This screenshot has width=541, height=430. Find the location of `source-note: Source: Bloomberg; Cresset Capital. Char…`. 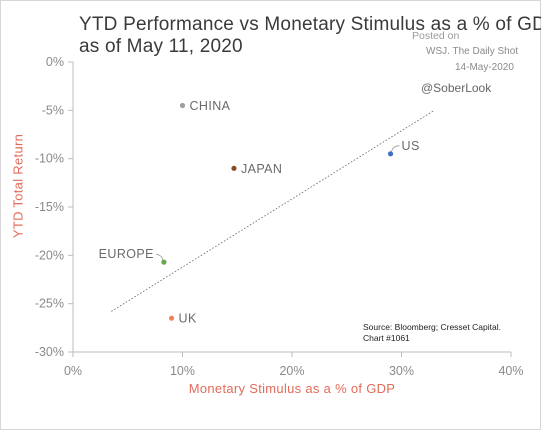

source-note: Source: Bloomberg; Cresset Capital. Char… is located at coordinates (432, 333).